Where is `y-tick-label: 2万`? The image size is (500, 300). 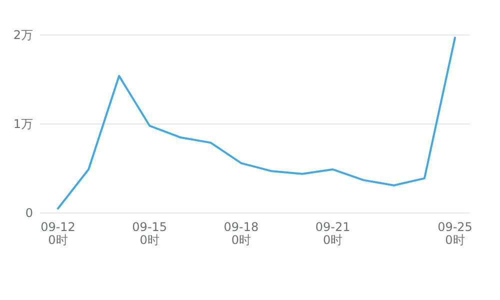
y-tick-label: 2万 is located at coordinates (23, 35).